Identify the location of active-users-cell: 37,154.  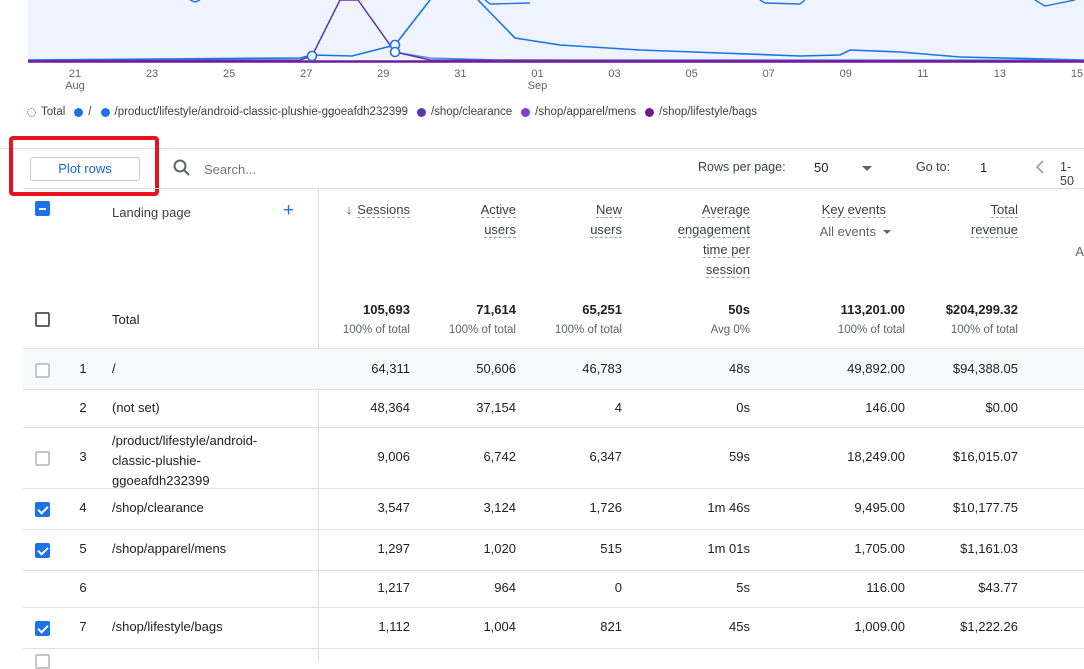
(496, 407).